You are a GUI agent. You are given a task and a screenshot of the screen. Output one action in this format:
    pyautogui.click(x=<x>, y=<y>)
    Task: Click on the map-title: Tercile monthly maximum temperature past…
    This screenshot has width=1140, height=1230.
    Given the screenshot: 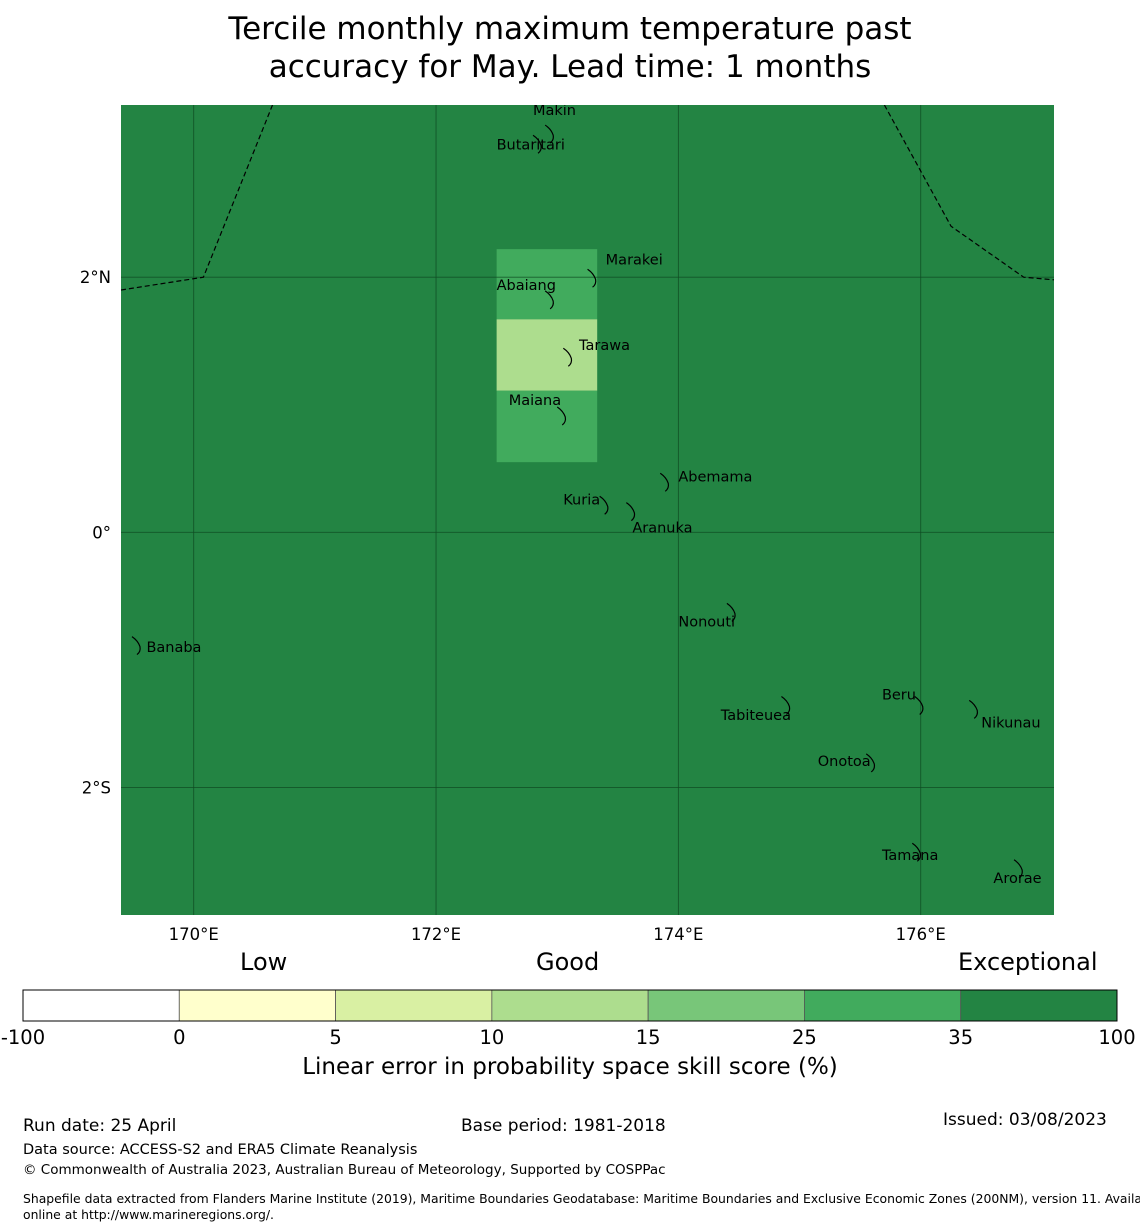 What is the action you would take?
    pyautogui.click(x=570, y=48)
    